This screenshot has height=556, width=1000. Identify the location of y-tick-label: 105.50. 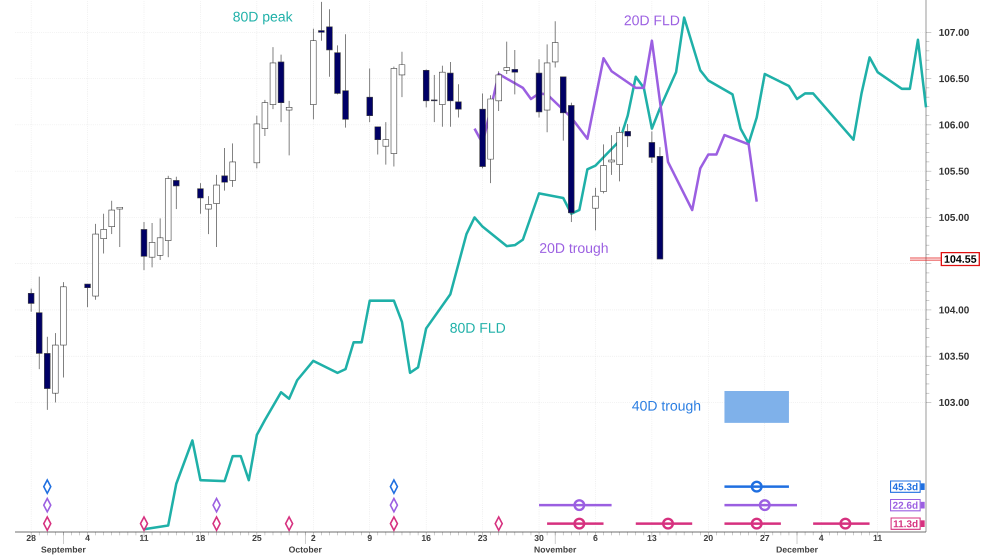
(954, 171).